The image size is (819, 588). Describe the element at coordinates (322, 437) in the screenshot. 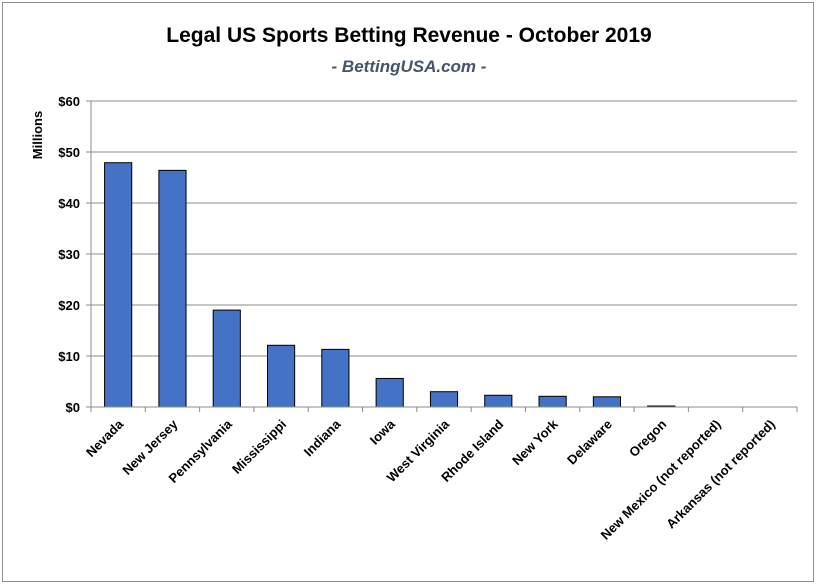

I see `x-tick-label: Indiana` at that location.